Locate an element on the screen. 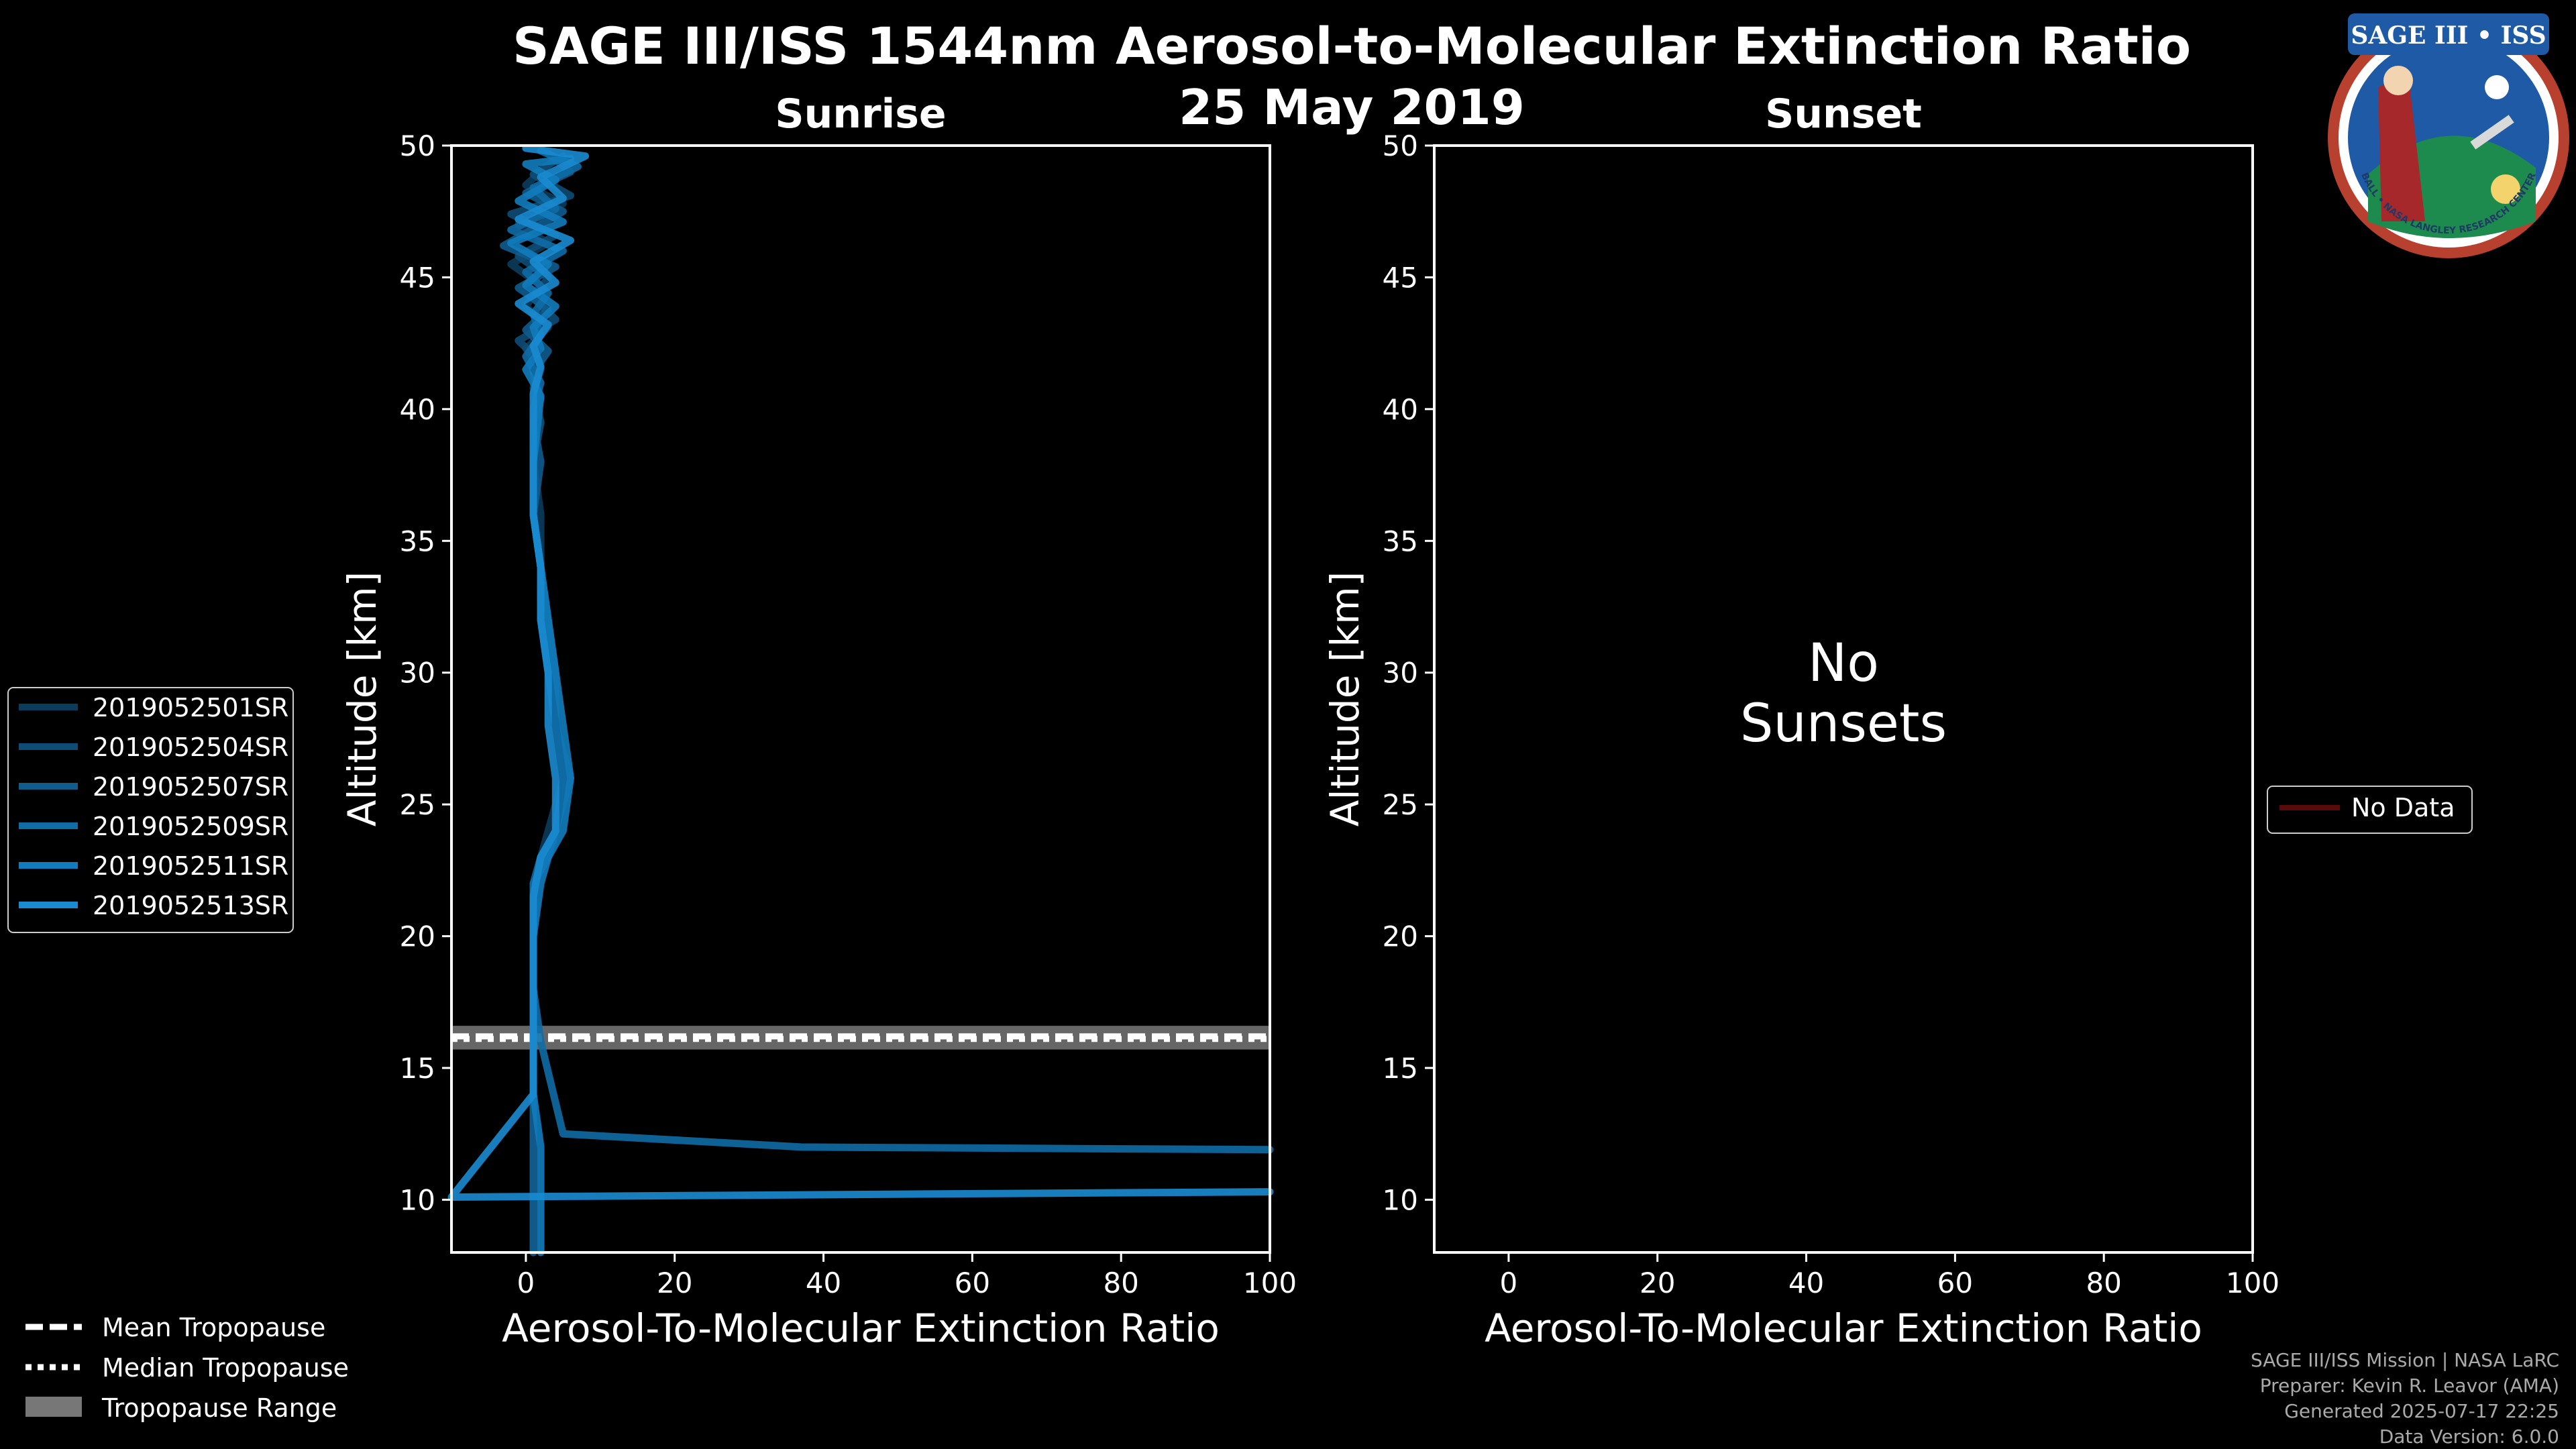 The image size is (2576, 1449). sunset-x-tick-label: 0 is located at coordinates (1509, 1283).